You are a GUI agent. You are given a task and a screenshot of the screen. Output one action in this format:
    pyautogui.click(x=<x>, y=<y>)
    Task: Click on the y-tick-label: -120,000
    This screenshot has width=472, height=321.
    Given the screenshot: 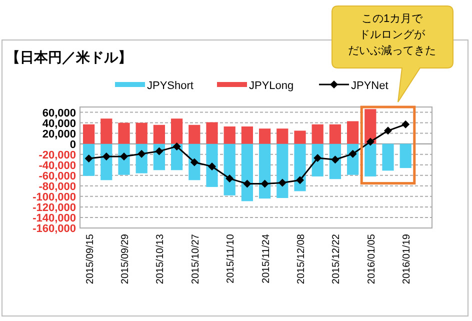 What is the action you would take?
    pyautogui.click(x=54, y=208)
    